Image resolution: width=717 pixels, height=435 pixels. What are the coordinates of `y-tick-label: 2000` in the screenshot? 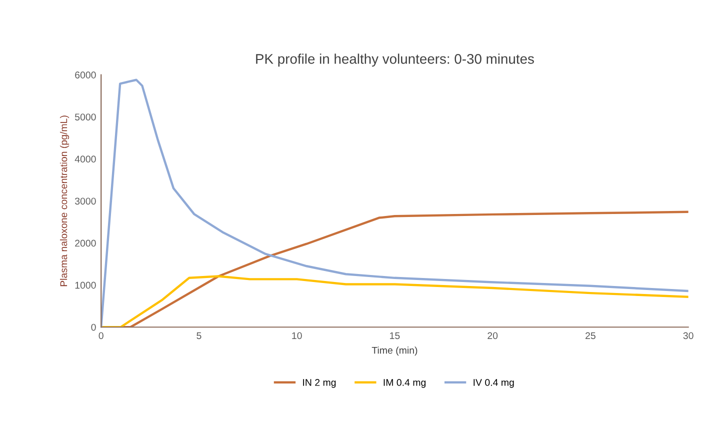 It's located at (85, 243).